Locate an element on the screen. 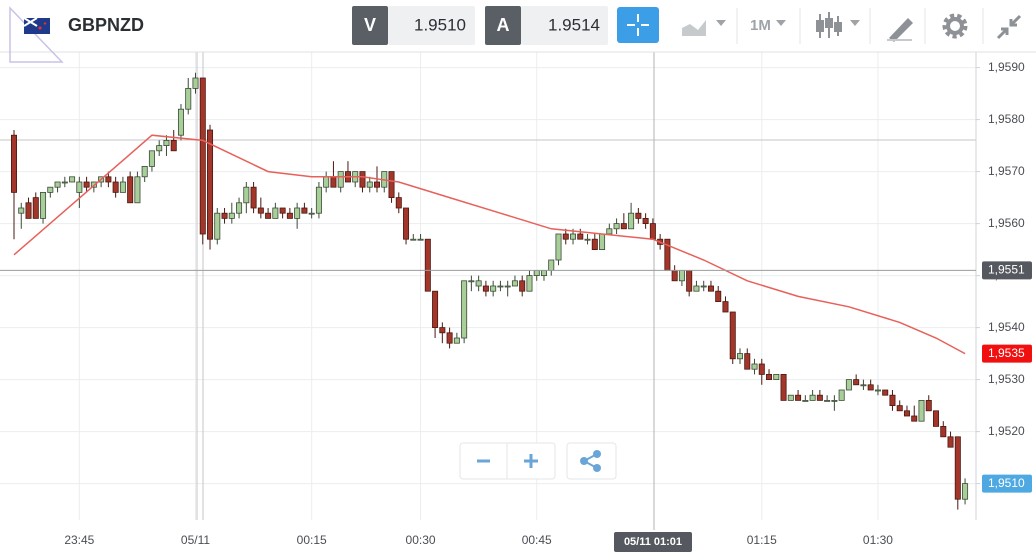 The image size is (1036, 552). sell-label-box is located at coordinates (370, 25).